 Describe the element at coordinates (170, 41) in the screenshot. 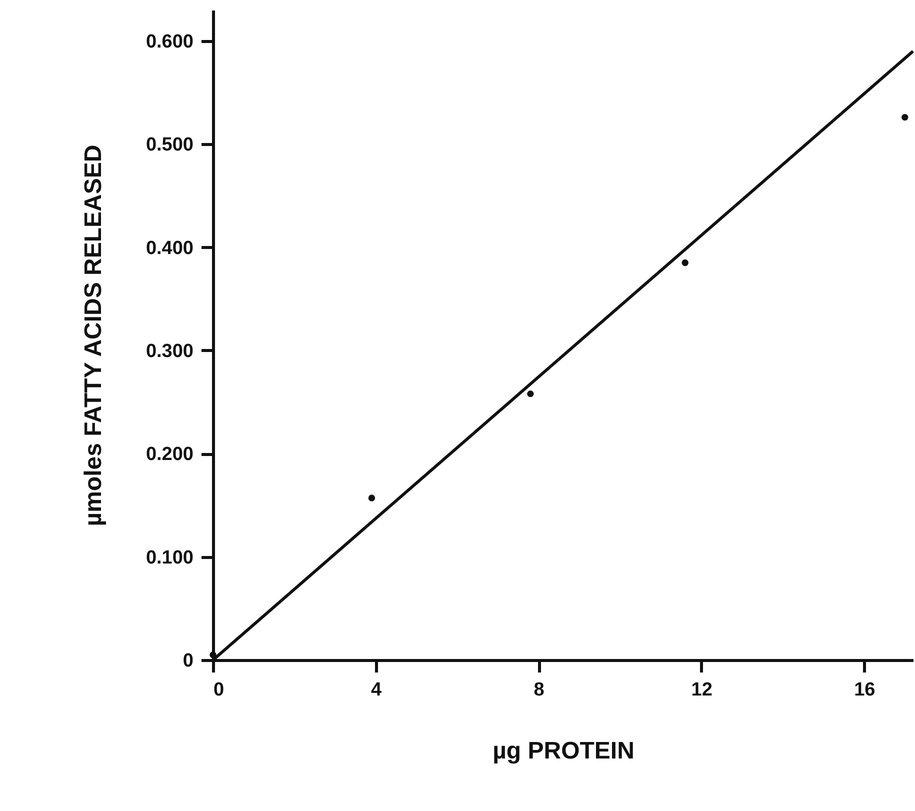

I see `y-tick-label: 0.600` at that location.